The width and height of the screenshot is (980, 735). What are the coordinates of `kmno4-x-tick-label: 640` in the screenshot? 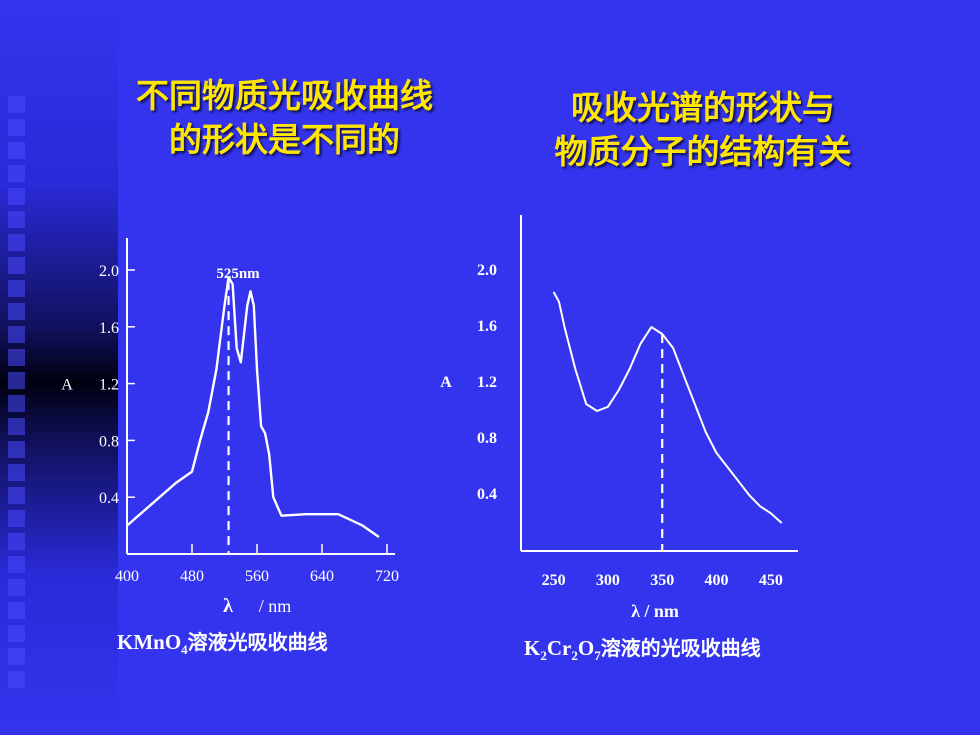 It's located at (322, 576).